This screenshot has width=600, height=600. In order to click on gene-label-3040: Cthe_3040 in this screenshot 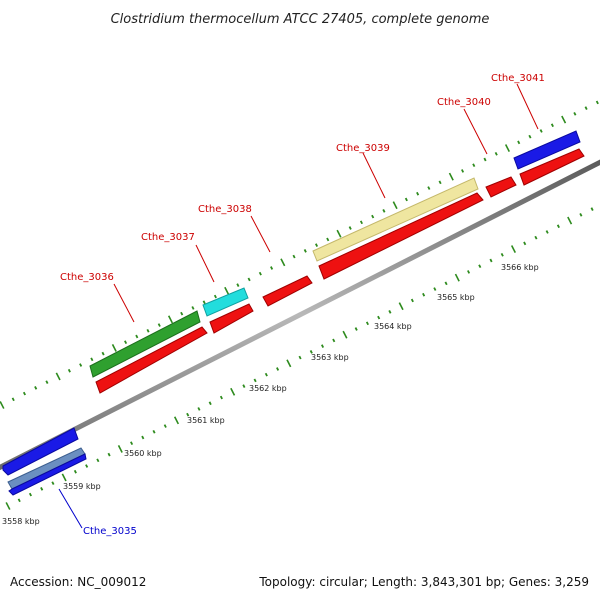, I will do `click(464, 102)`.